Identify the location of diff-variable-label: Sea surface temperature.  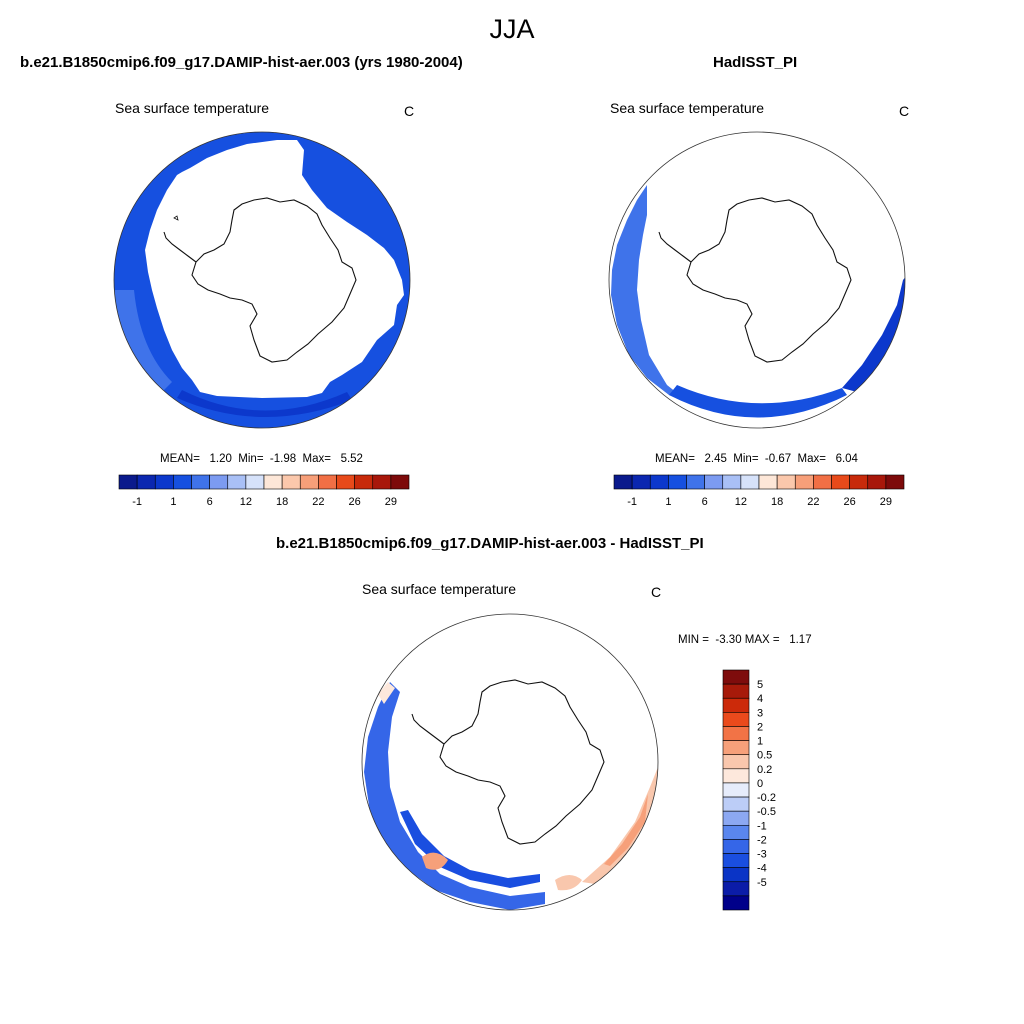
(439, 589).